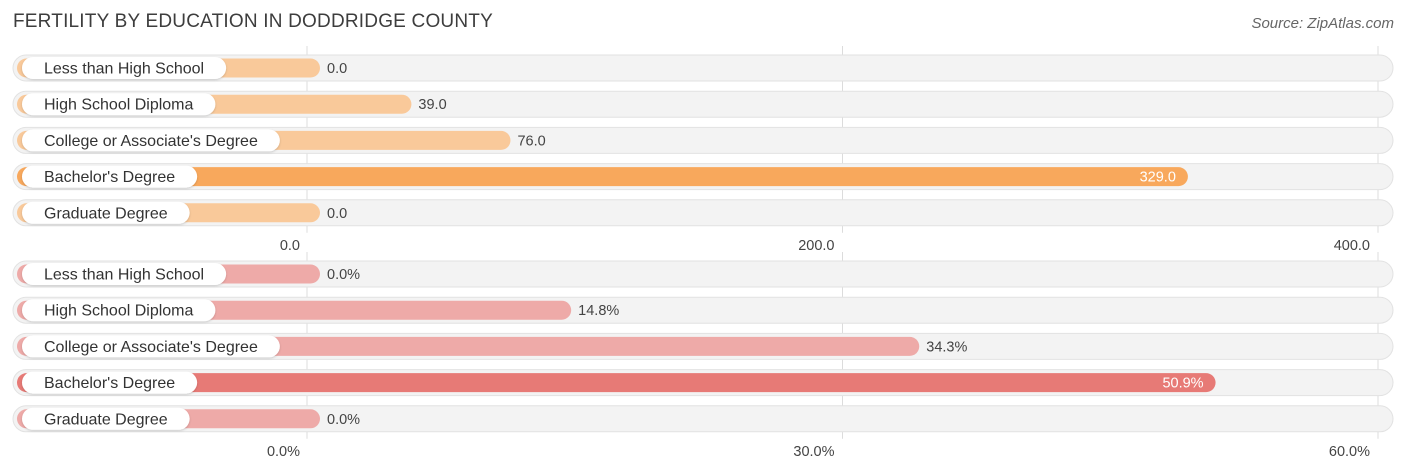 The image size is (1406, 475). Describe the element at coordinates (946, 347) in the screenshot. I see `value-label: 34.3%` at that location.